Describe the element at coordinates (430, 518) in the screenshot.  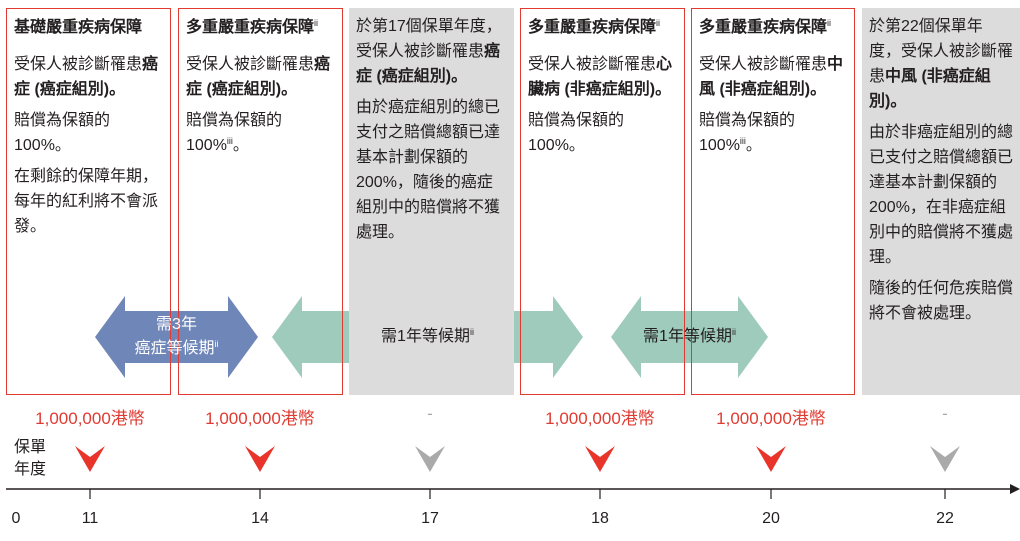
I see `year-label: 17` at that location.